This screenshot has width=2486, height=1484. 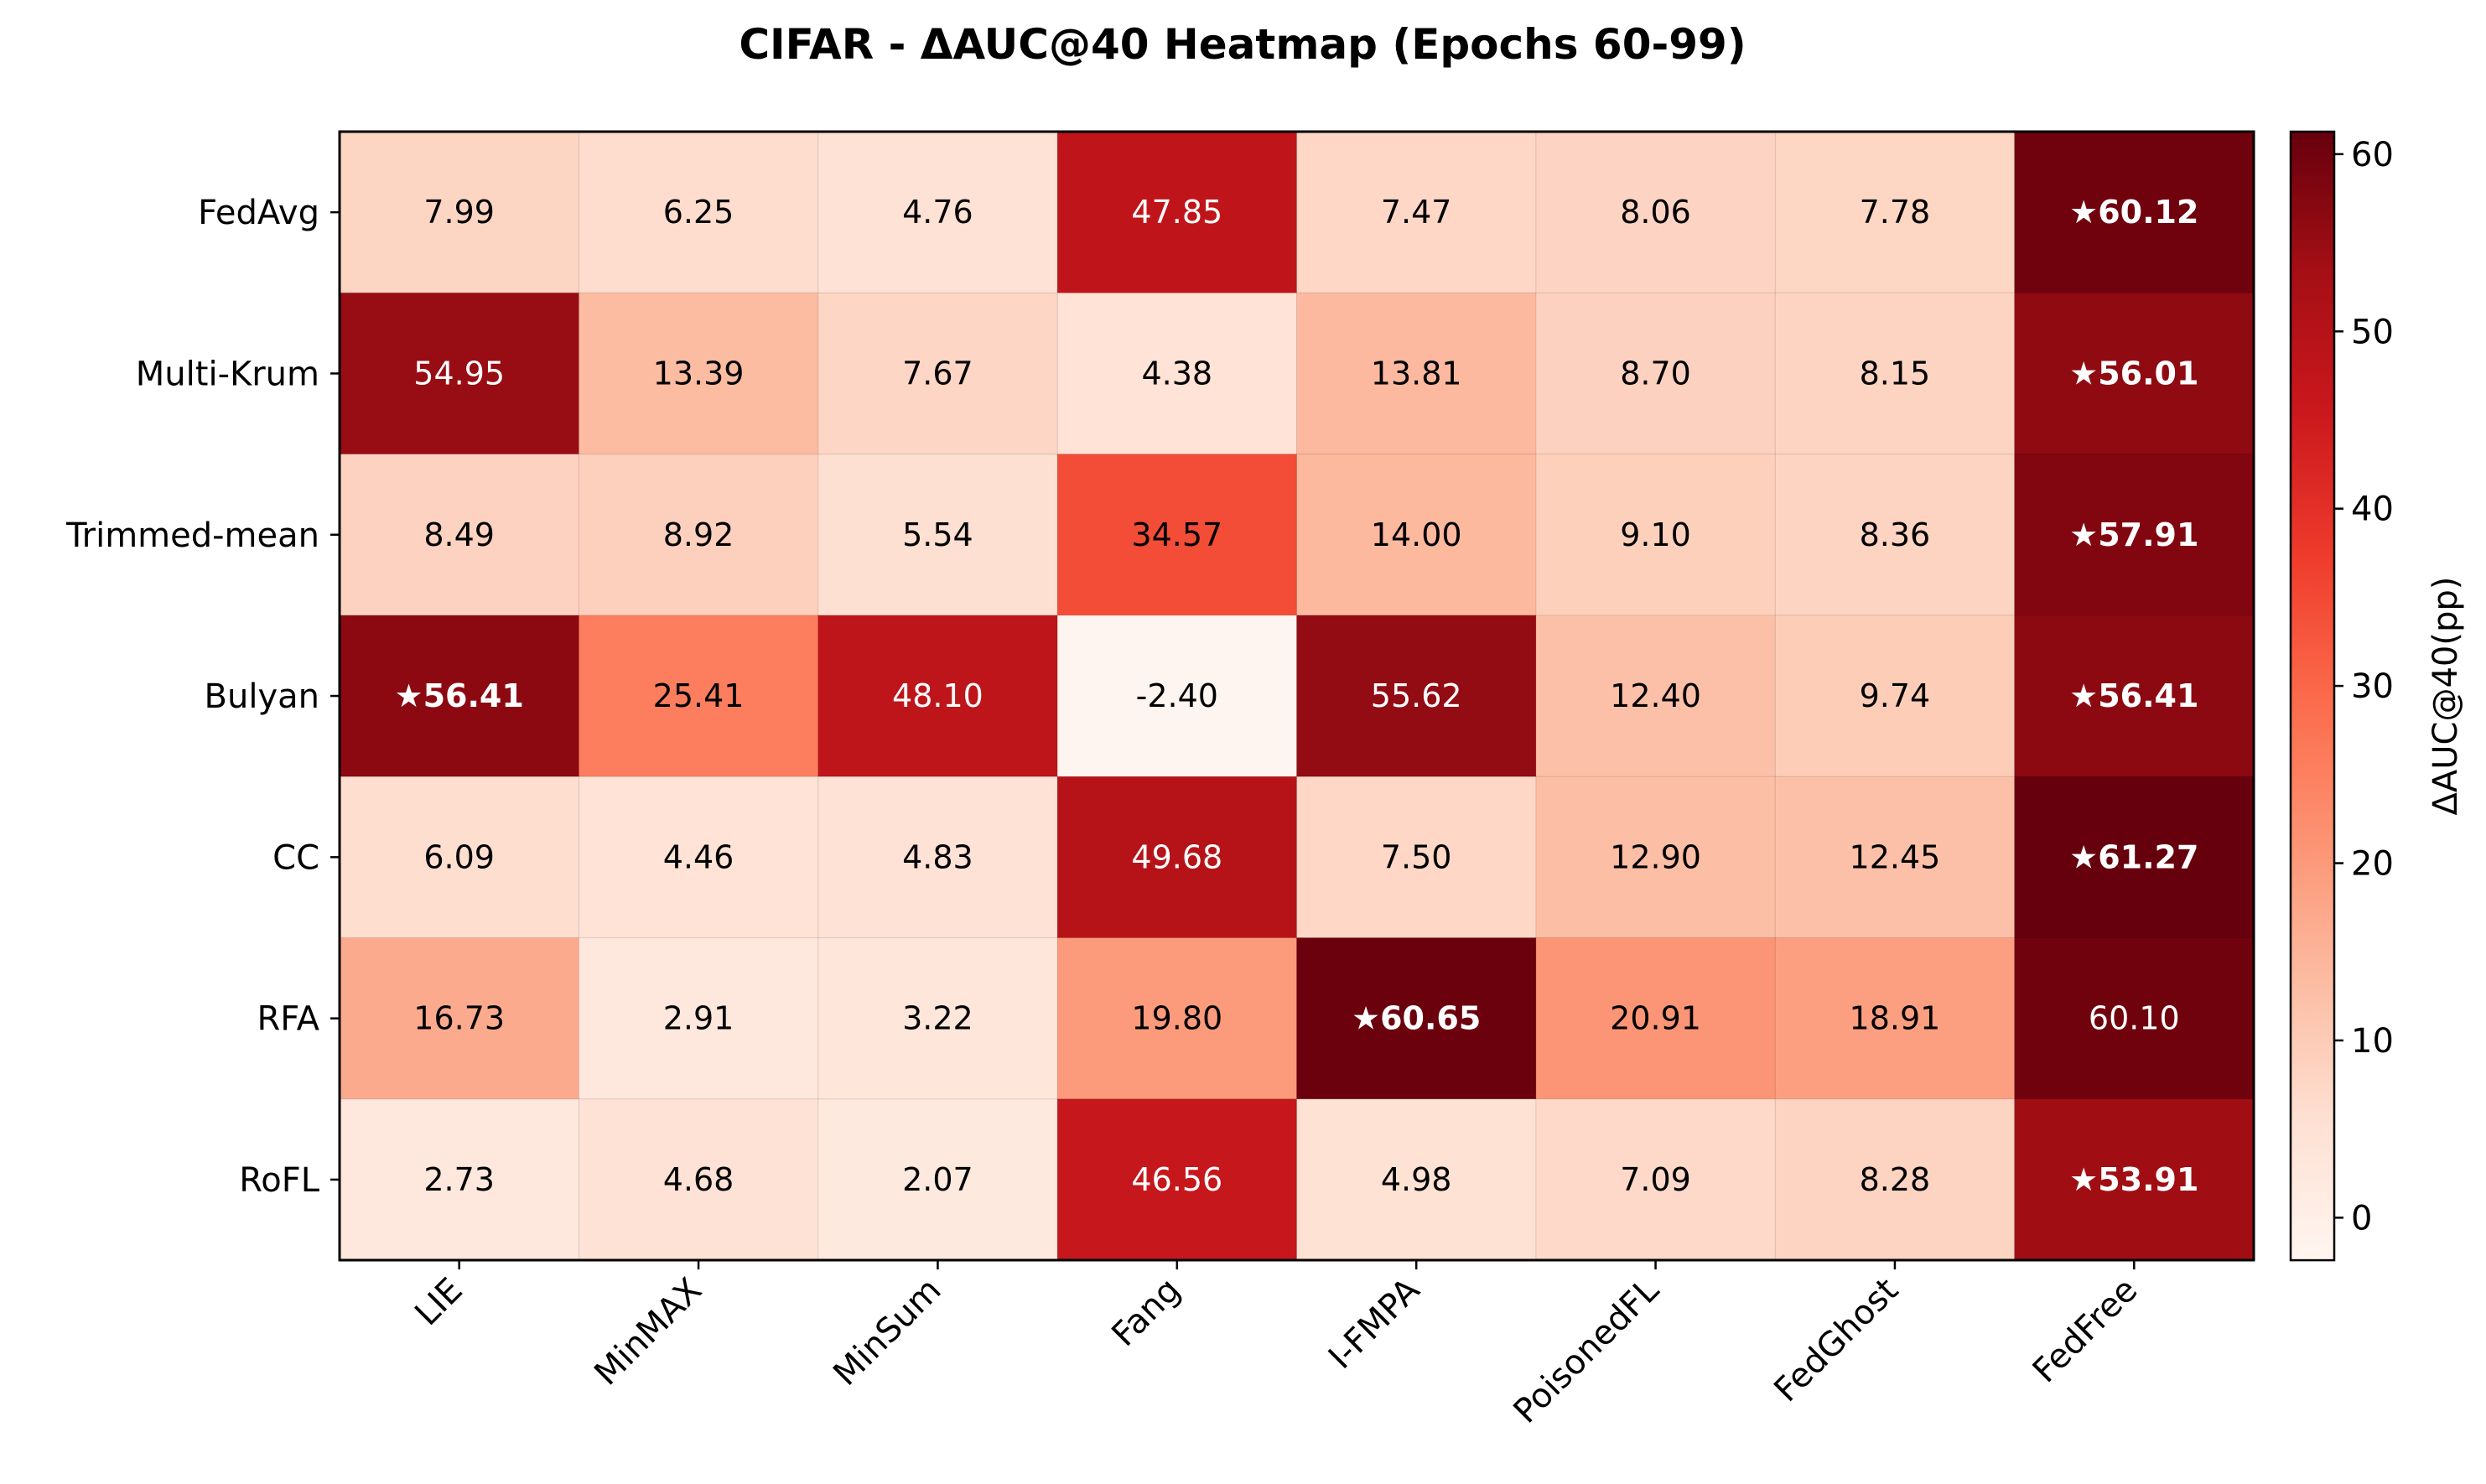 What do you see at coordinates (937, 212) in the screenshot?
I see `cell-value-label: 4.76` at bounding box center [937, 212].